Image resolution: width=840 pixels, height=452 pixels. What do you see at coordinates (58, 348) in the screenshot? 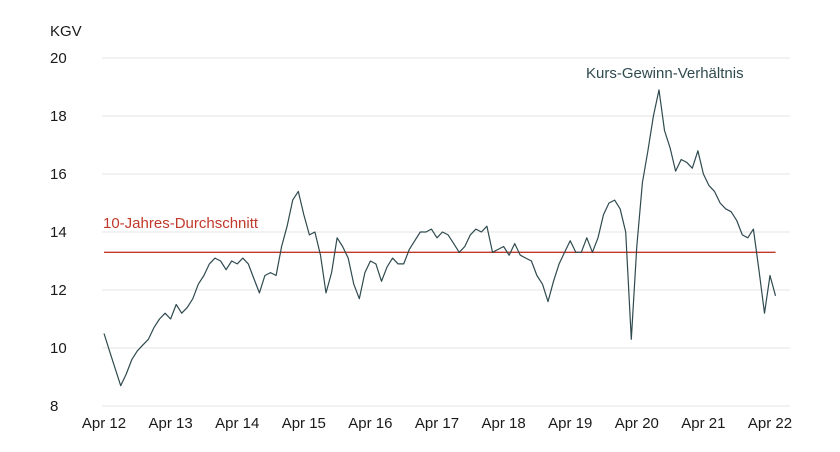
I see `y-tick-label: 10` at bounding box center [58, 348].